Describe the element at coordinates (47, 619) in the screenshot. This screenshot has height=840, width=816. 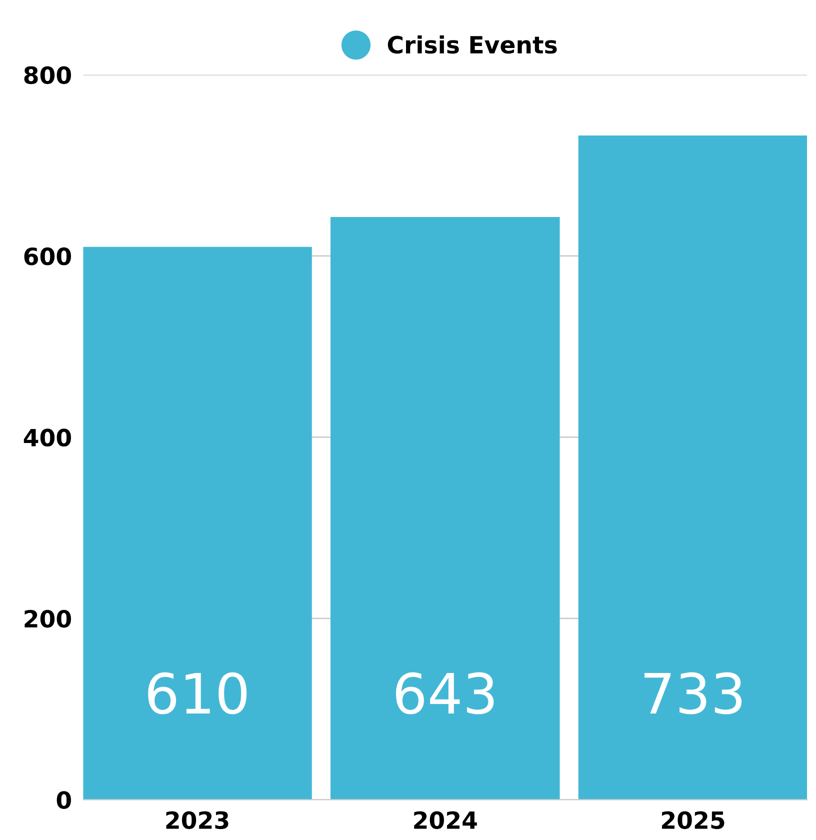
I see `y-tick-label: 200` at that location.